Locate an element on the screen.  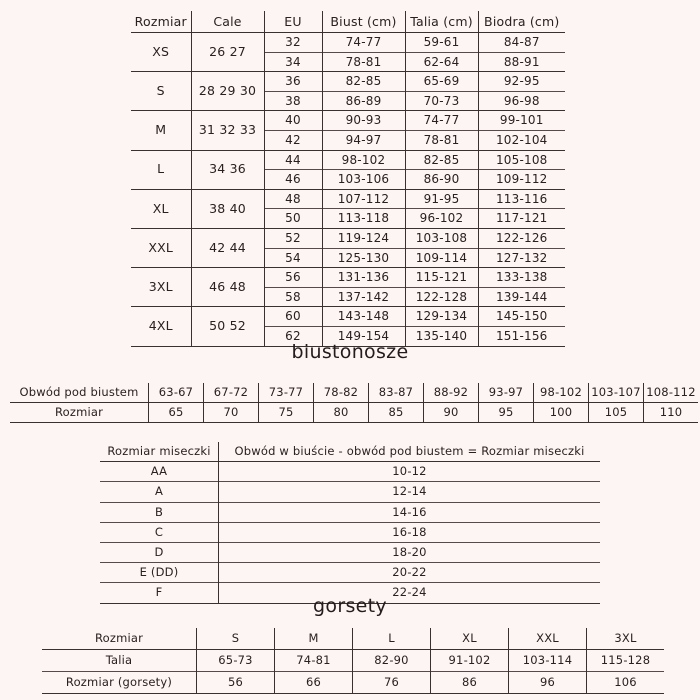
cell-hips: 151-156 is located at coordinates (521, 335).